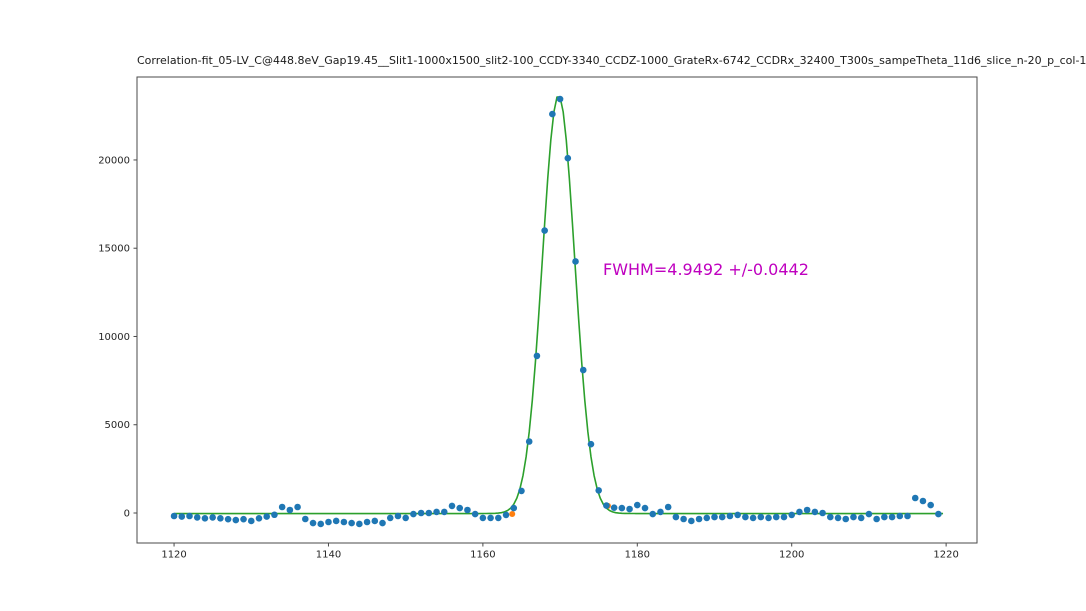 This screenshot has height=611, width=1086. What do you see at coordinates (114, 249) in the screenshot?
I see `y-tick-label: 15000` at bounding box center [114, 249].